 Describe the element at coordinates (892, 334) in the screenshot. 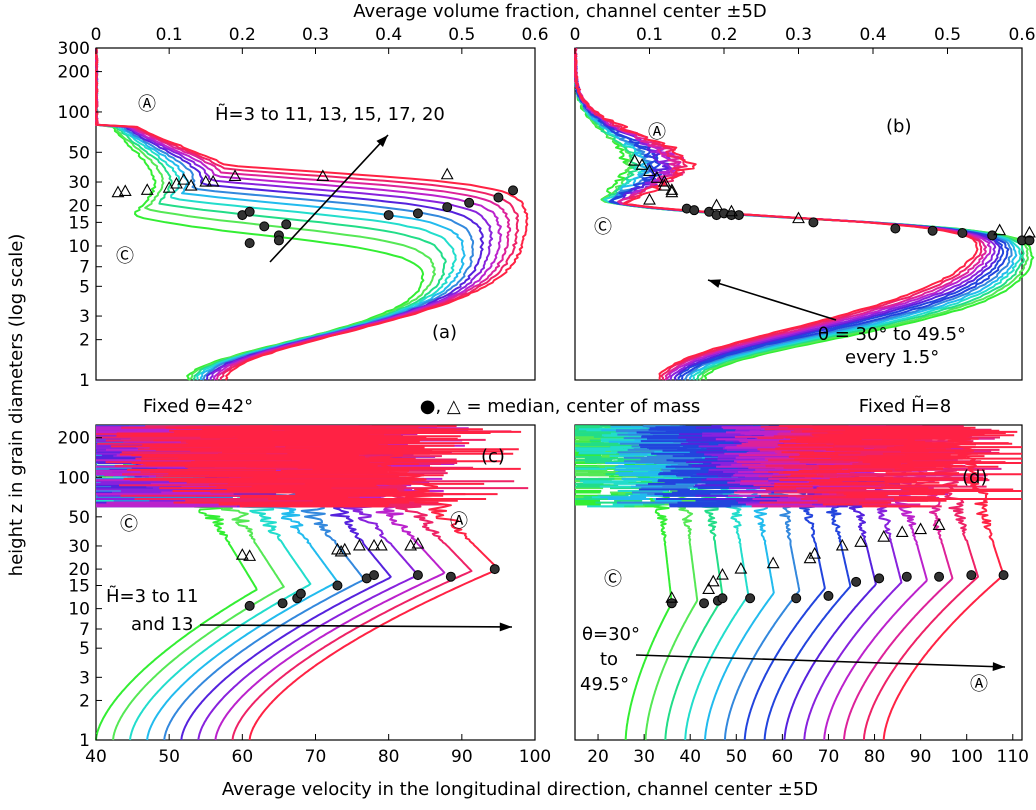

I see `annotation: θ = 30° to 49.5°` at that location.